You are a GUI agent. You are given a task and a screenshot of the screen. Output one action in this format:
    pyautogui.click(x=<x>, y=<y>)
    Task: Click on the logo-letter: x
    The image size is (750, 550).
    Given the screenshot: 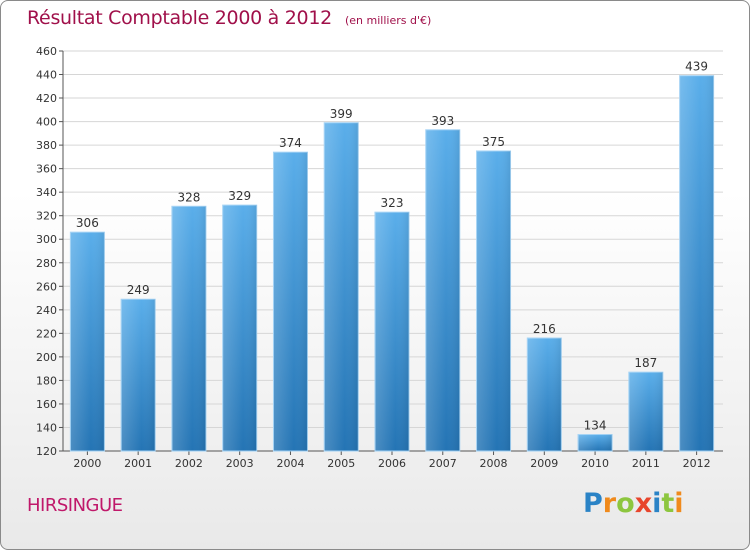 What is the action you would take?
    pyautogui.click(x=643, y=503)
    